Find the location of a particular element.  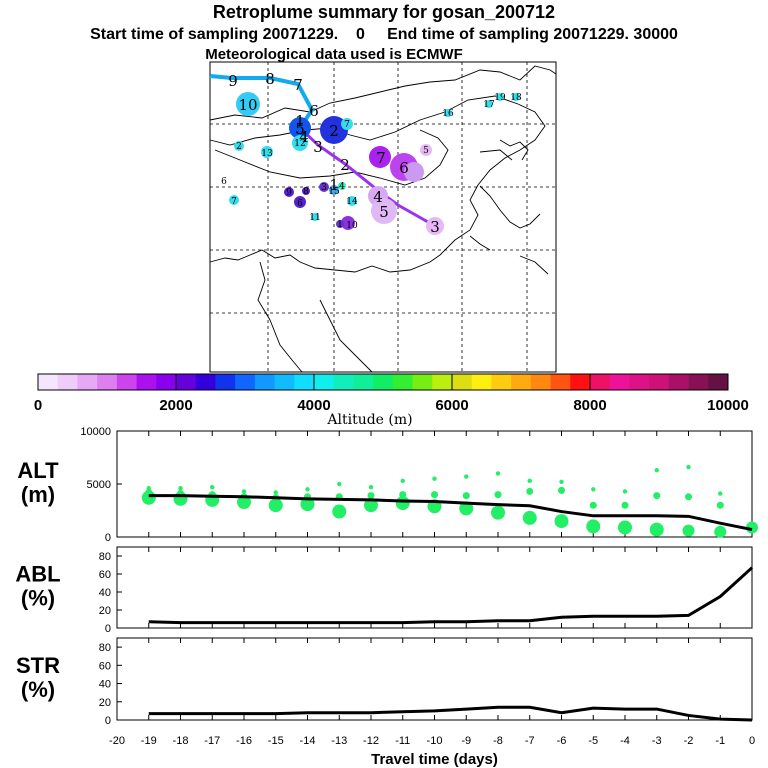

cluster-num: 17 is located at coordinates (489, 105).